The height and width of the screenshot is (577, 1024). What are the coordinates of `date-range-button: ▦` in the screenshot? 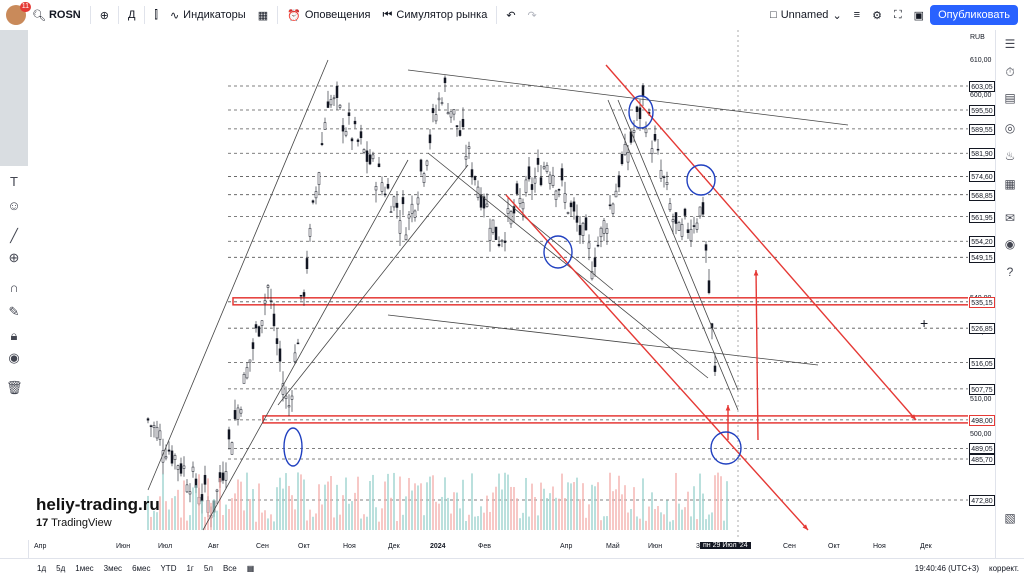 It's located at (251, 568).